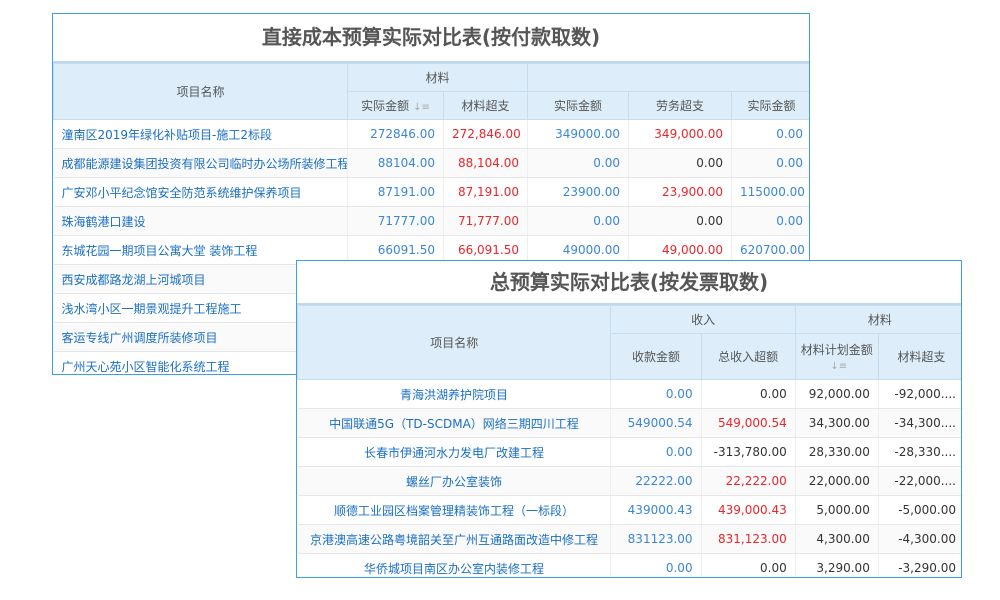 The height and width of the screenshot is (600, 1000). Describe the element at coordinates (395, 163) in the screenshot. I see `cell-c1: 88104.00` at that location.